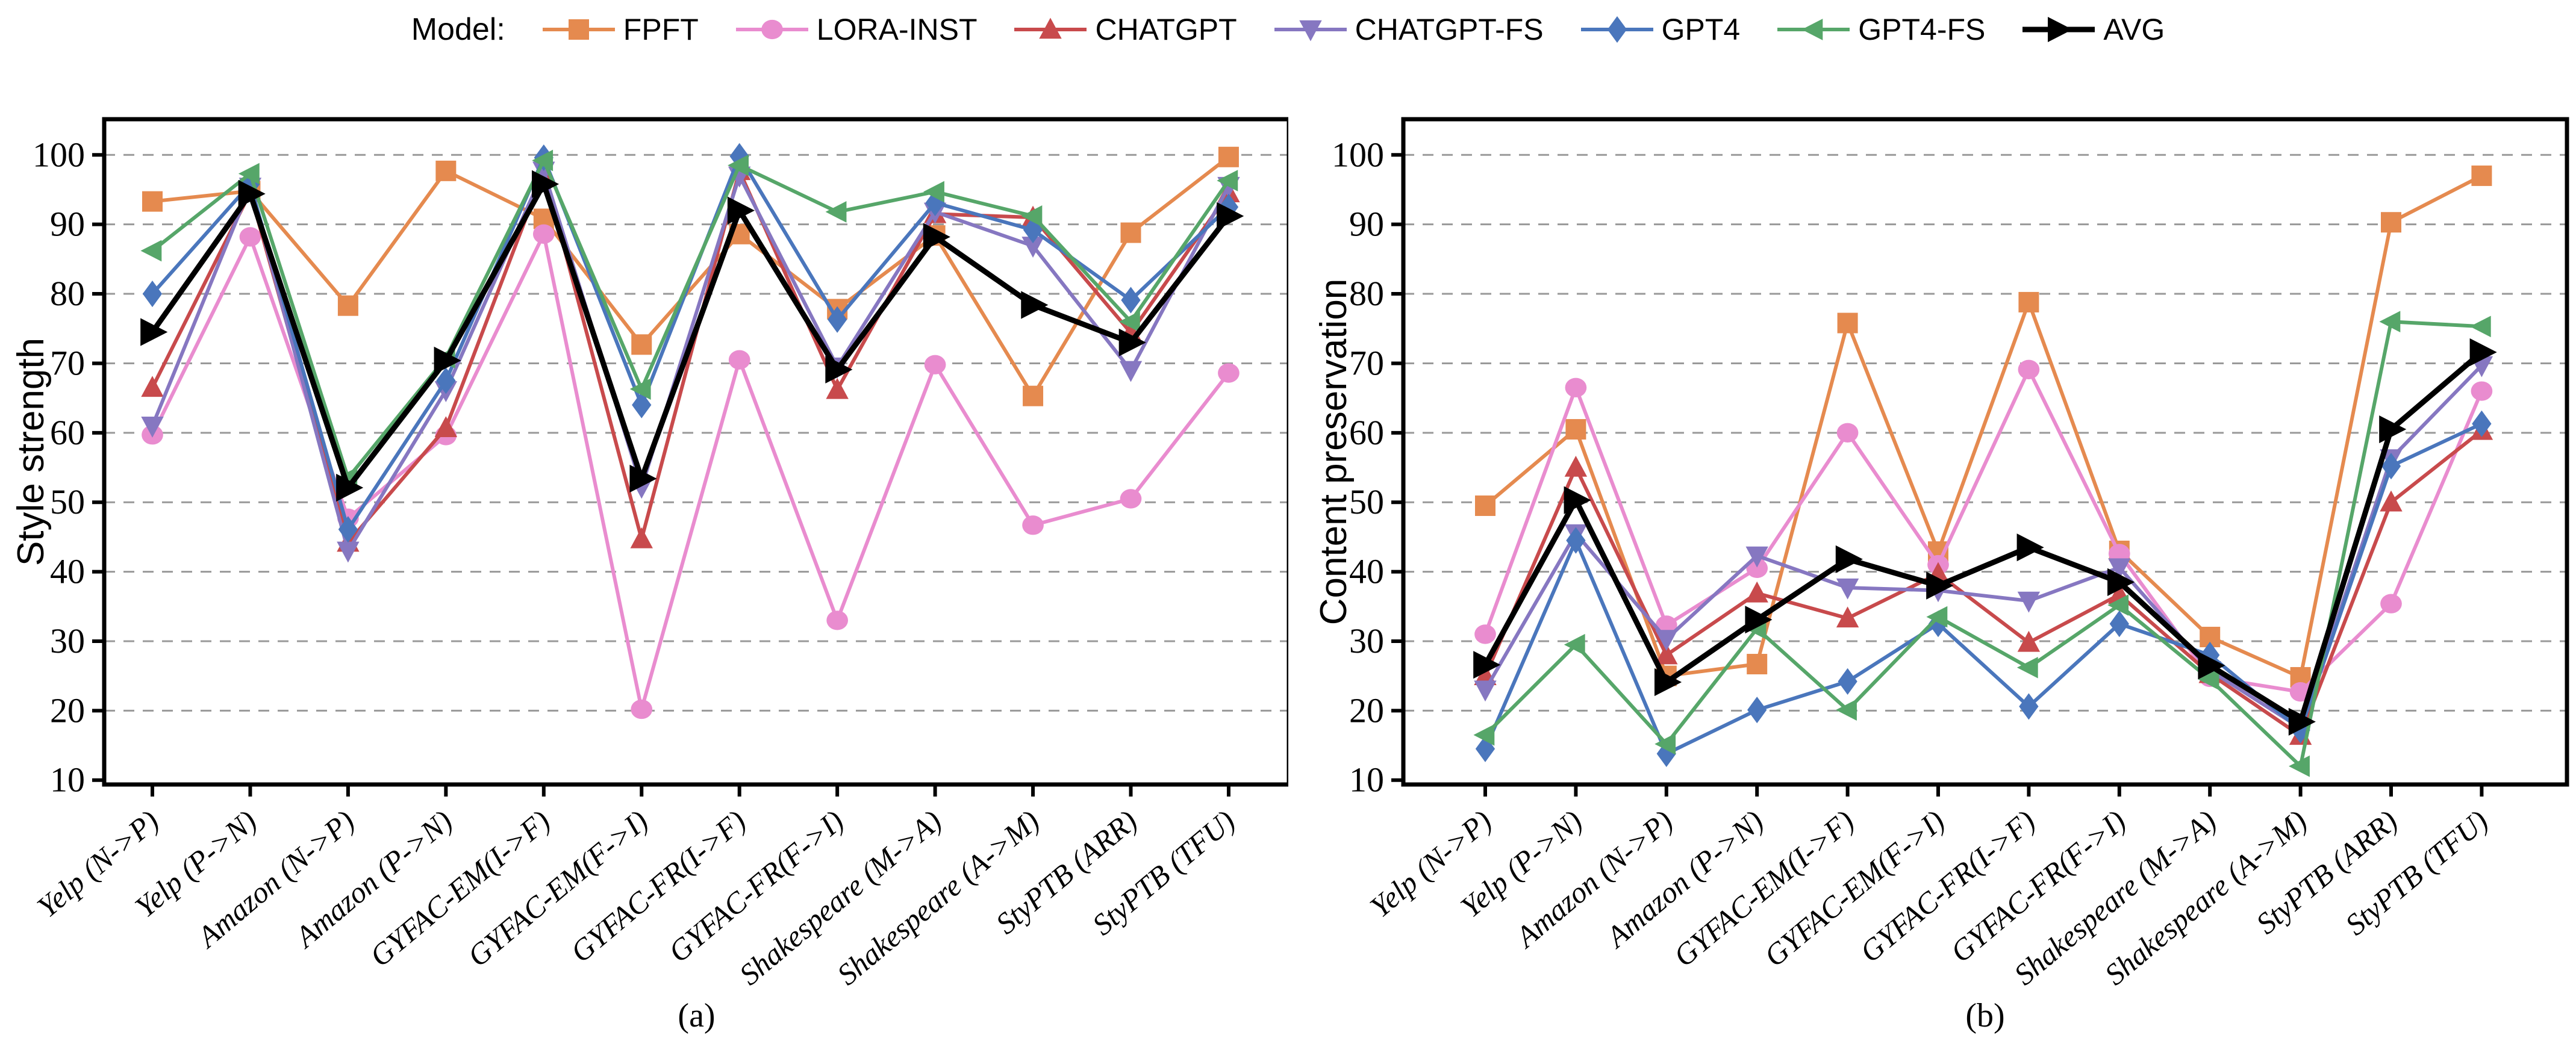  Describe the element at coordinates (756, 887) in the screenshot. I see `x-tick-label: GYFAC-FR(F->I)` at that location.